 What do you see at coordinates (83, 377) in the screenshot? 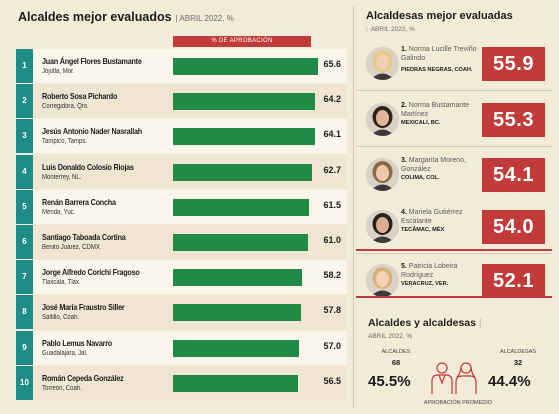
I see `alcalde-name: Román Cepeda González` at bounding box center [83, 377].